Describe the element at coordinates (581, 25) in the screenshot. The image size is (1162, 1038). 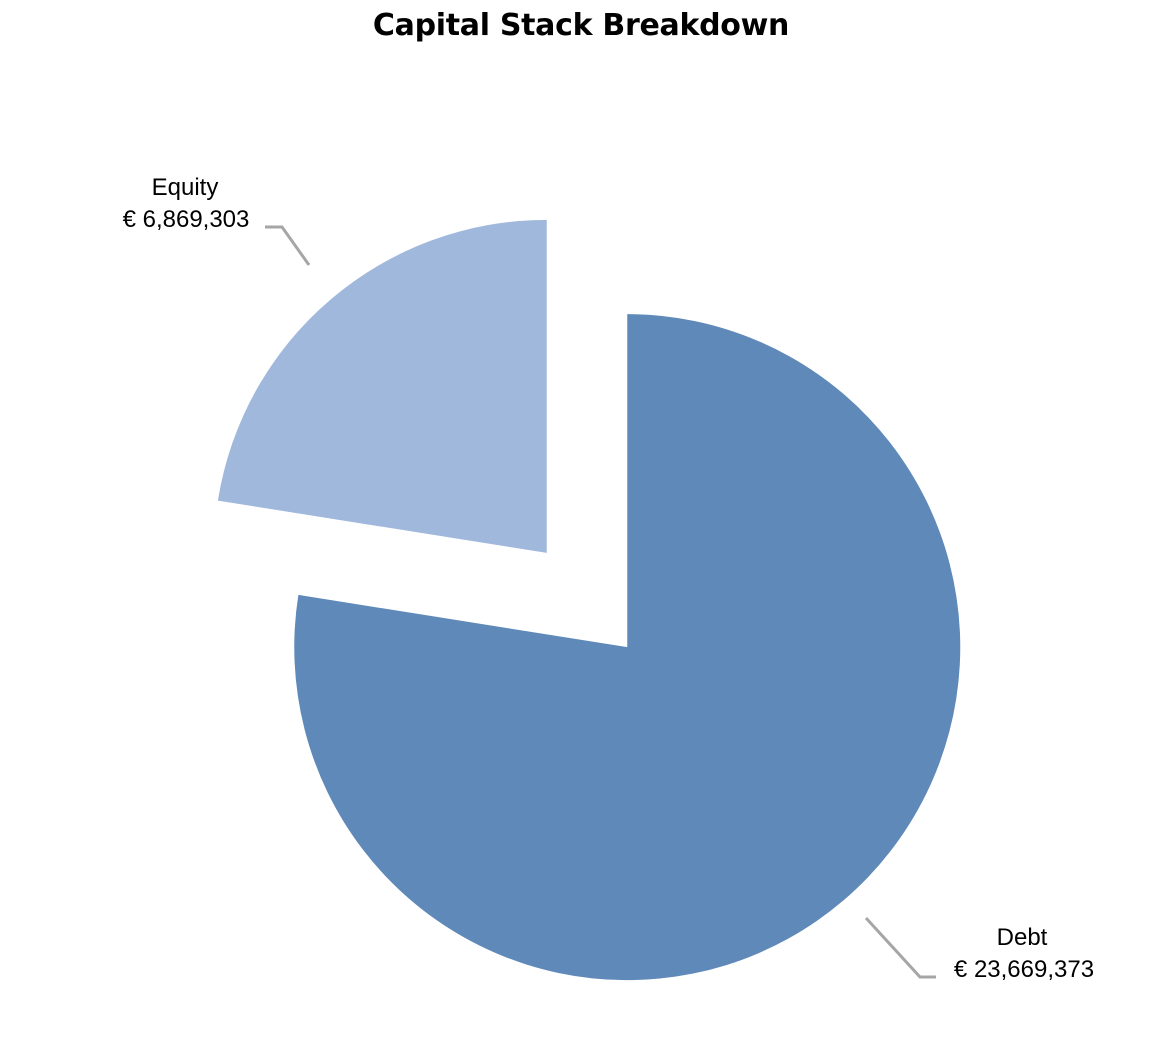
I see `chart-title: Capital Stack Breakdown` at that location.